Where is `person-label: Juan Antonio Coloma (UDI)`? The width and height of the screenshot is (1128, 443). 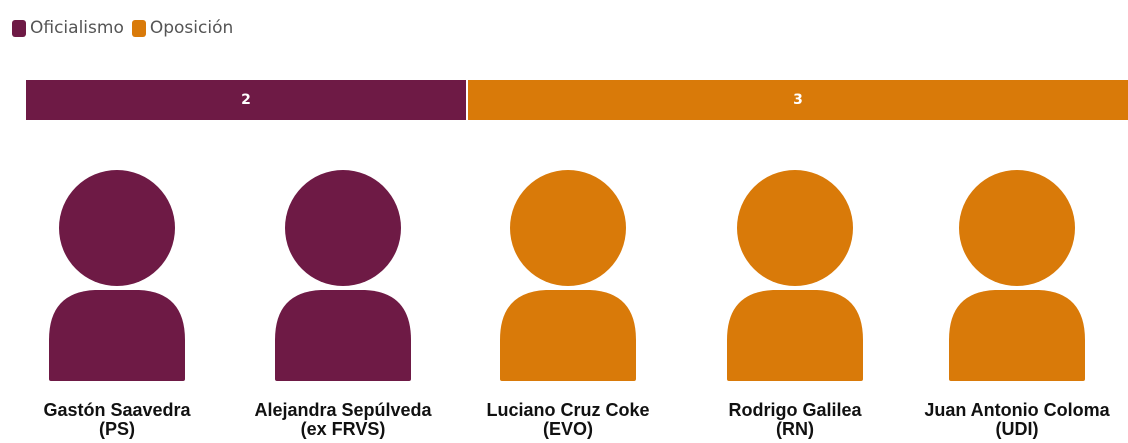 person-label: Juan Antonio Coloma (UDI) is located at coordinates (1015, 420).